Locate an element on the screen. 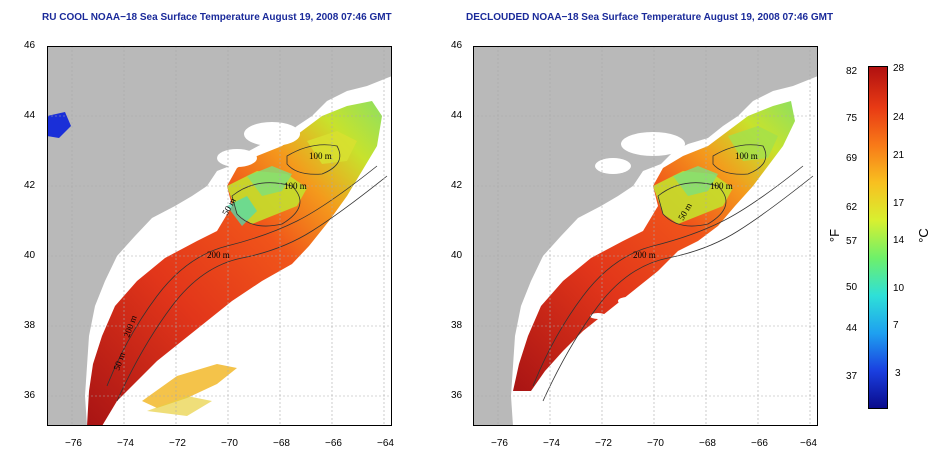  colorbar-f-tick: 75 is located at coordinates (852, 118).